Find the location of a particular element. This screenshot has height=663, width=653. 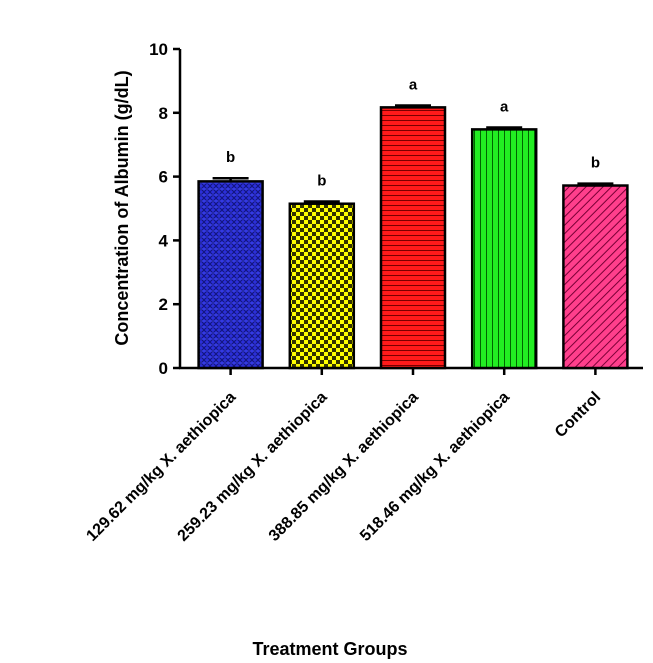

y-tick-label: 4 is located at coordinates (164, 240).